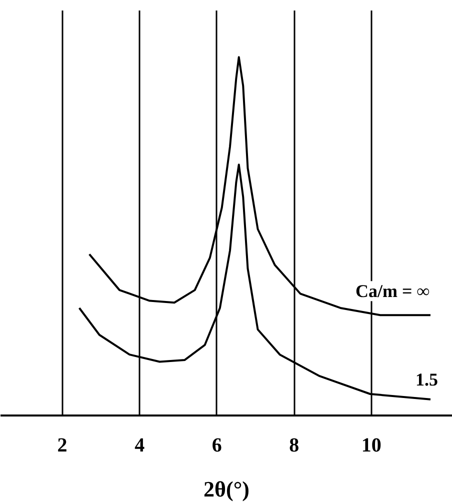 The width and height of the screenshot is (452, 504). I want to click on x-tick-label: 8, so click(294, 445).